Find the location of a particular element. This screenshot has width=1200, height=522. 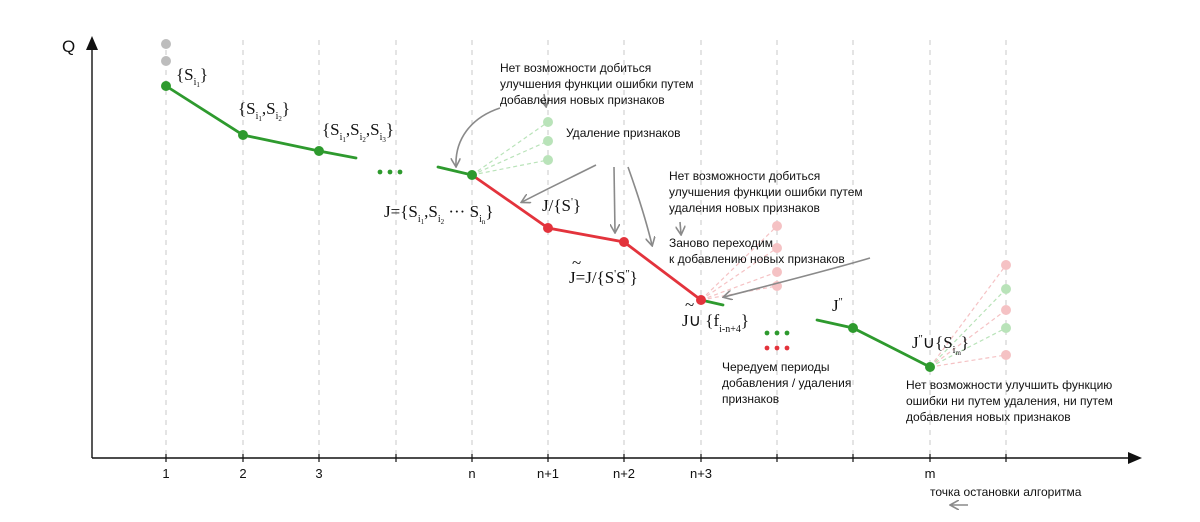

note-alternate: добавления / удаления is located at coordinates (786, 383).